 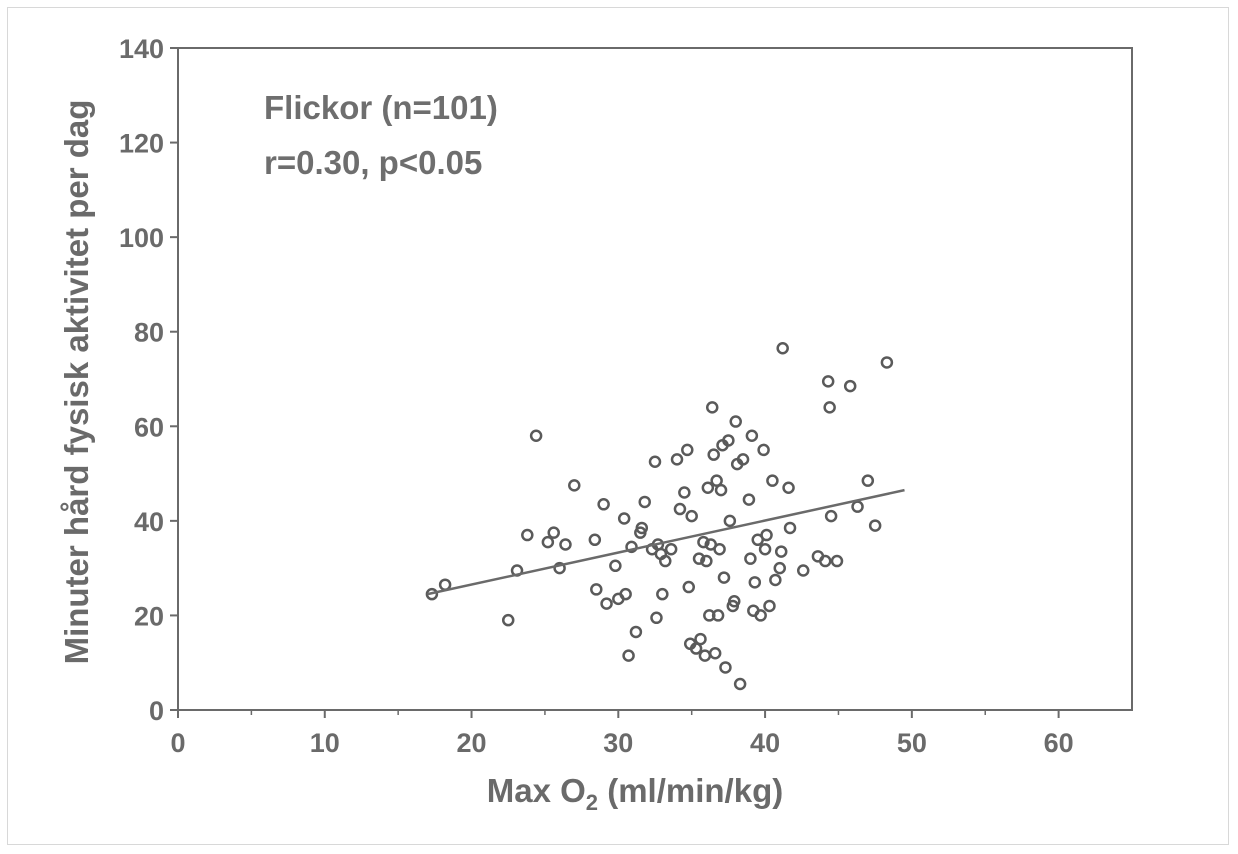 What do you see at coordinates (592, 802) in the screenshot?
I see `x-axis-title-subscript: 2` at bounding box center [592, 802].